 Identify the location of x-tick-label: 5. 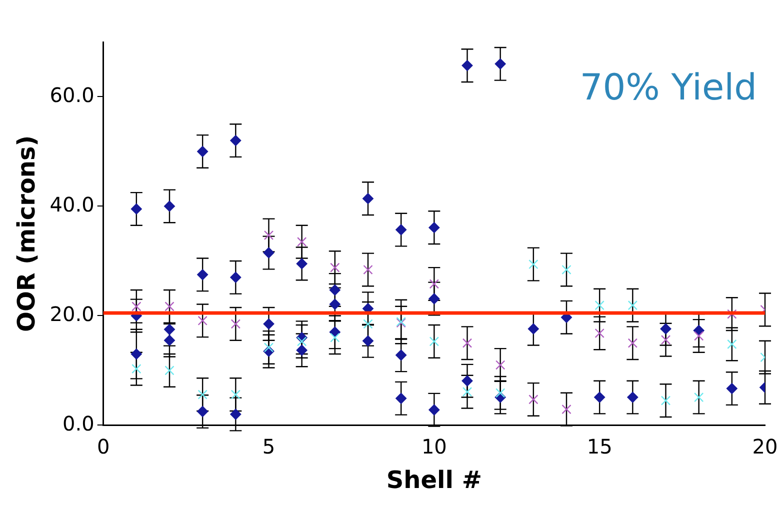
(269, 446).